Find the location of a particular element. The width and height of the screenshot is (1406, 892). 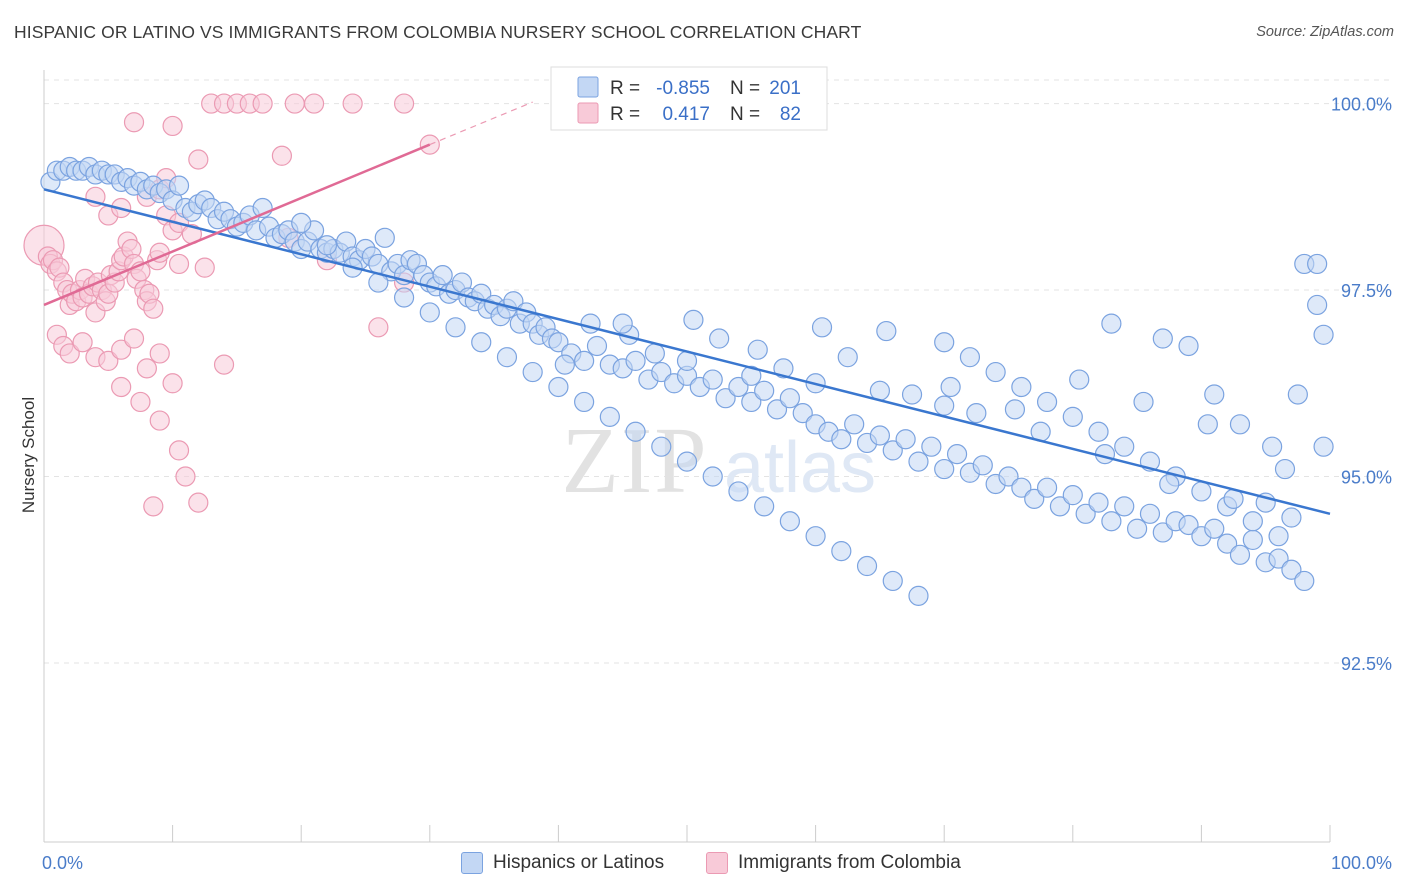

legend-swatch-pink is located at coordinates (588, 113).